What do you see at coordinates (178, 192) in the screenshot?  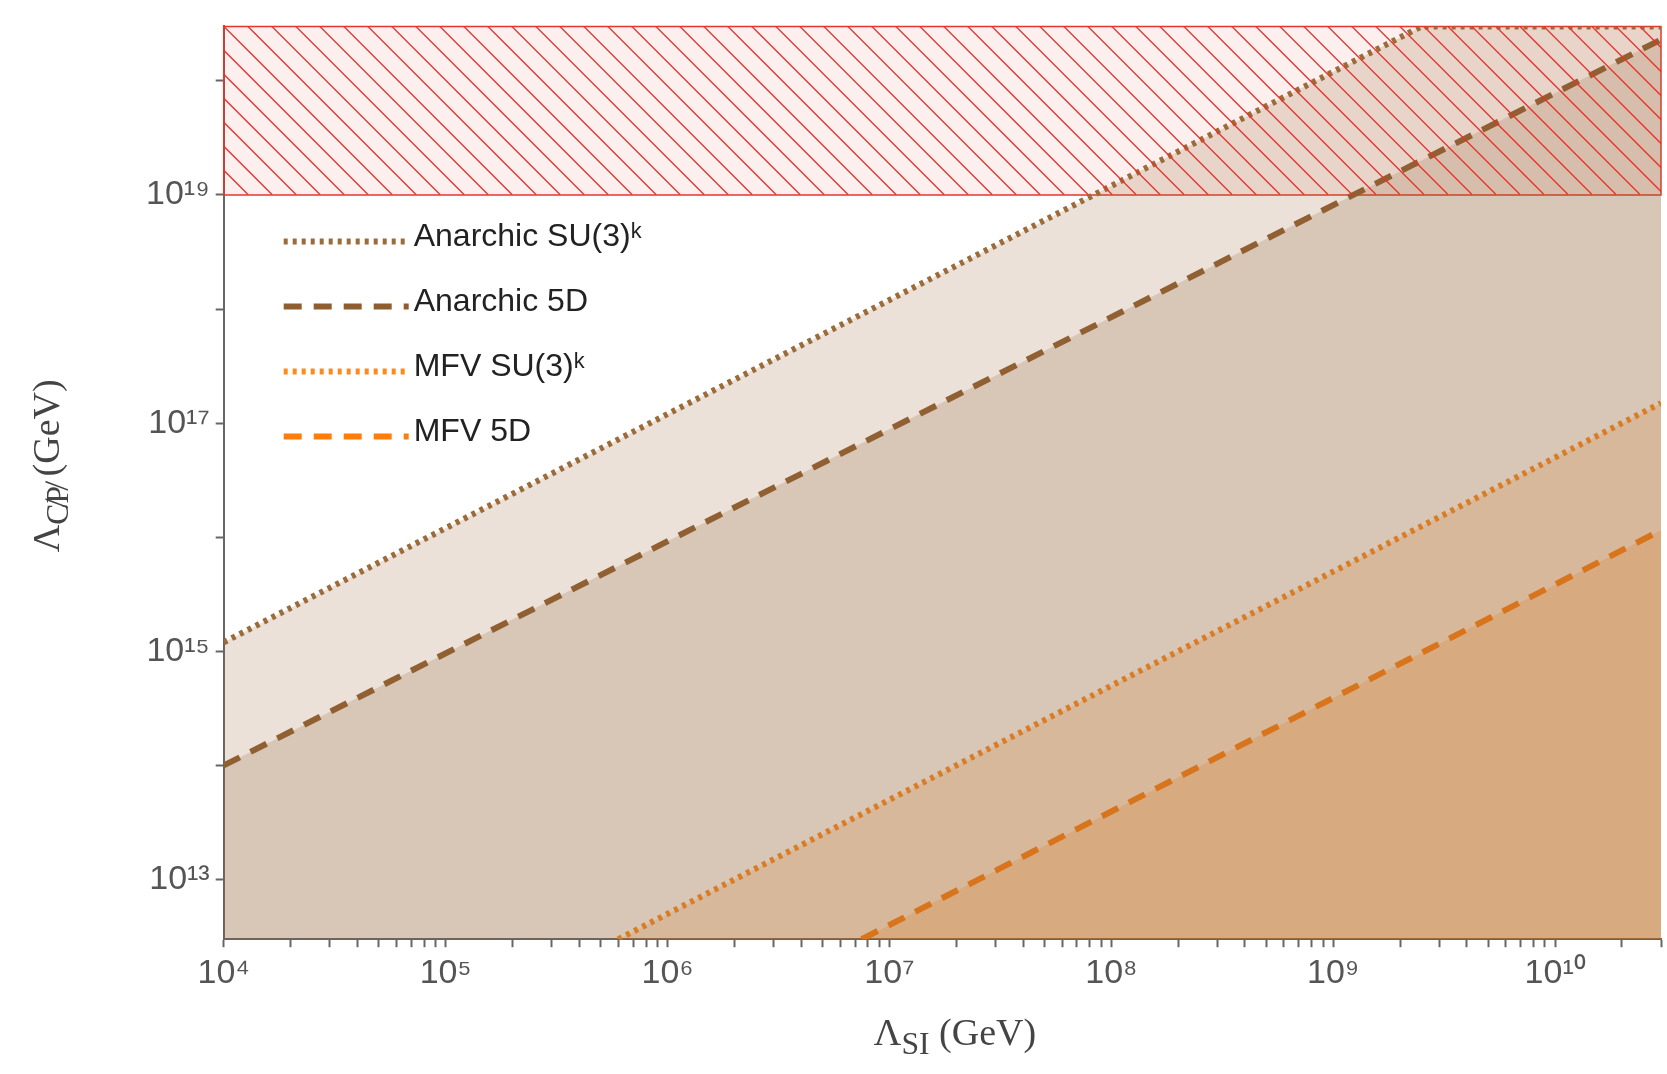 I see `y-tick-label: 10¹⁹` at bounding box center [178, 192].